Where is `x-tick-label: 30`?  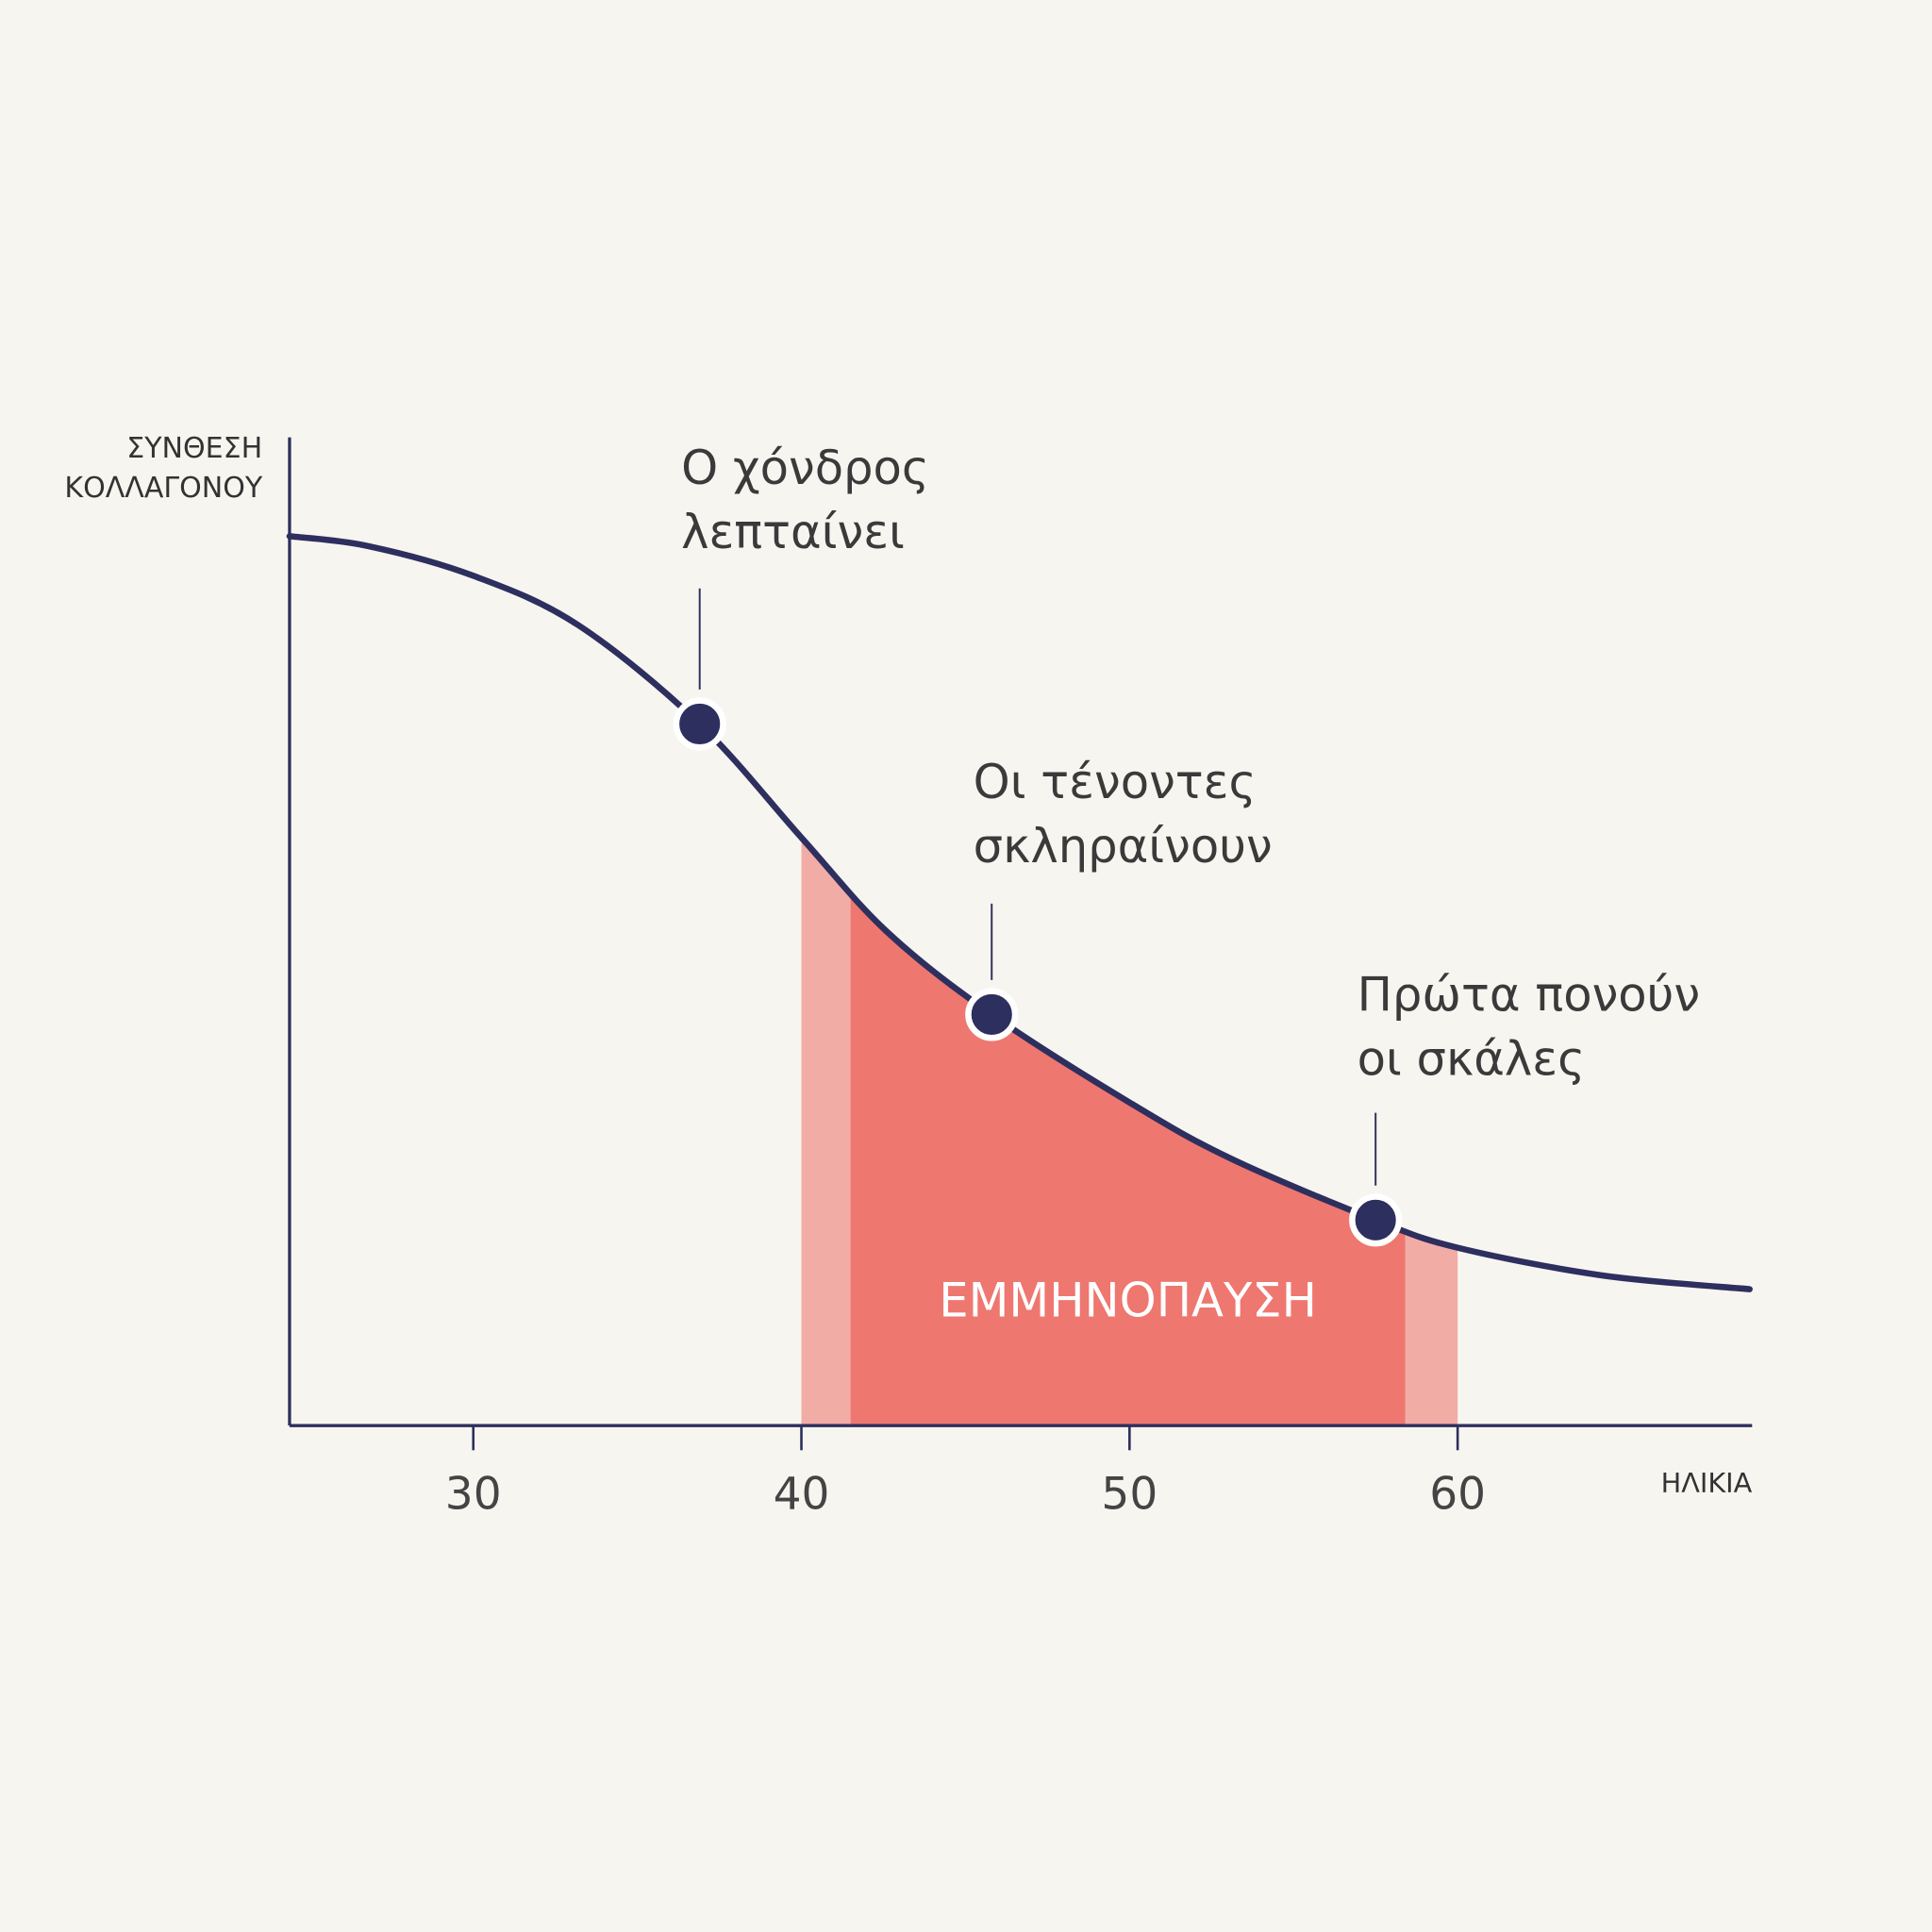 x-tick-label: 30 is located at coordinates (473, 1494).